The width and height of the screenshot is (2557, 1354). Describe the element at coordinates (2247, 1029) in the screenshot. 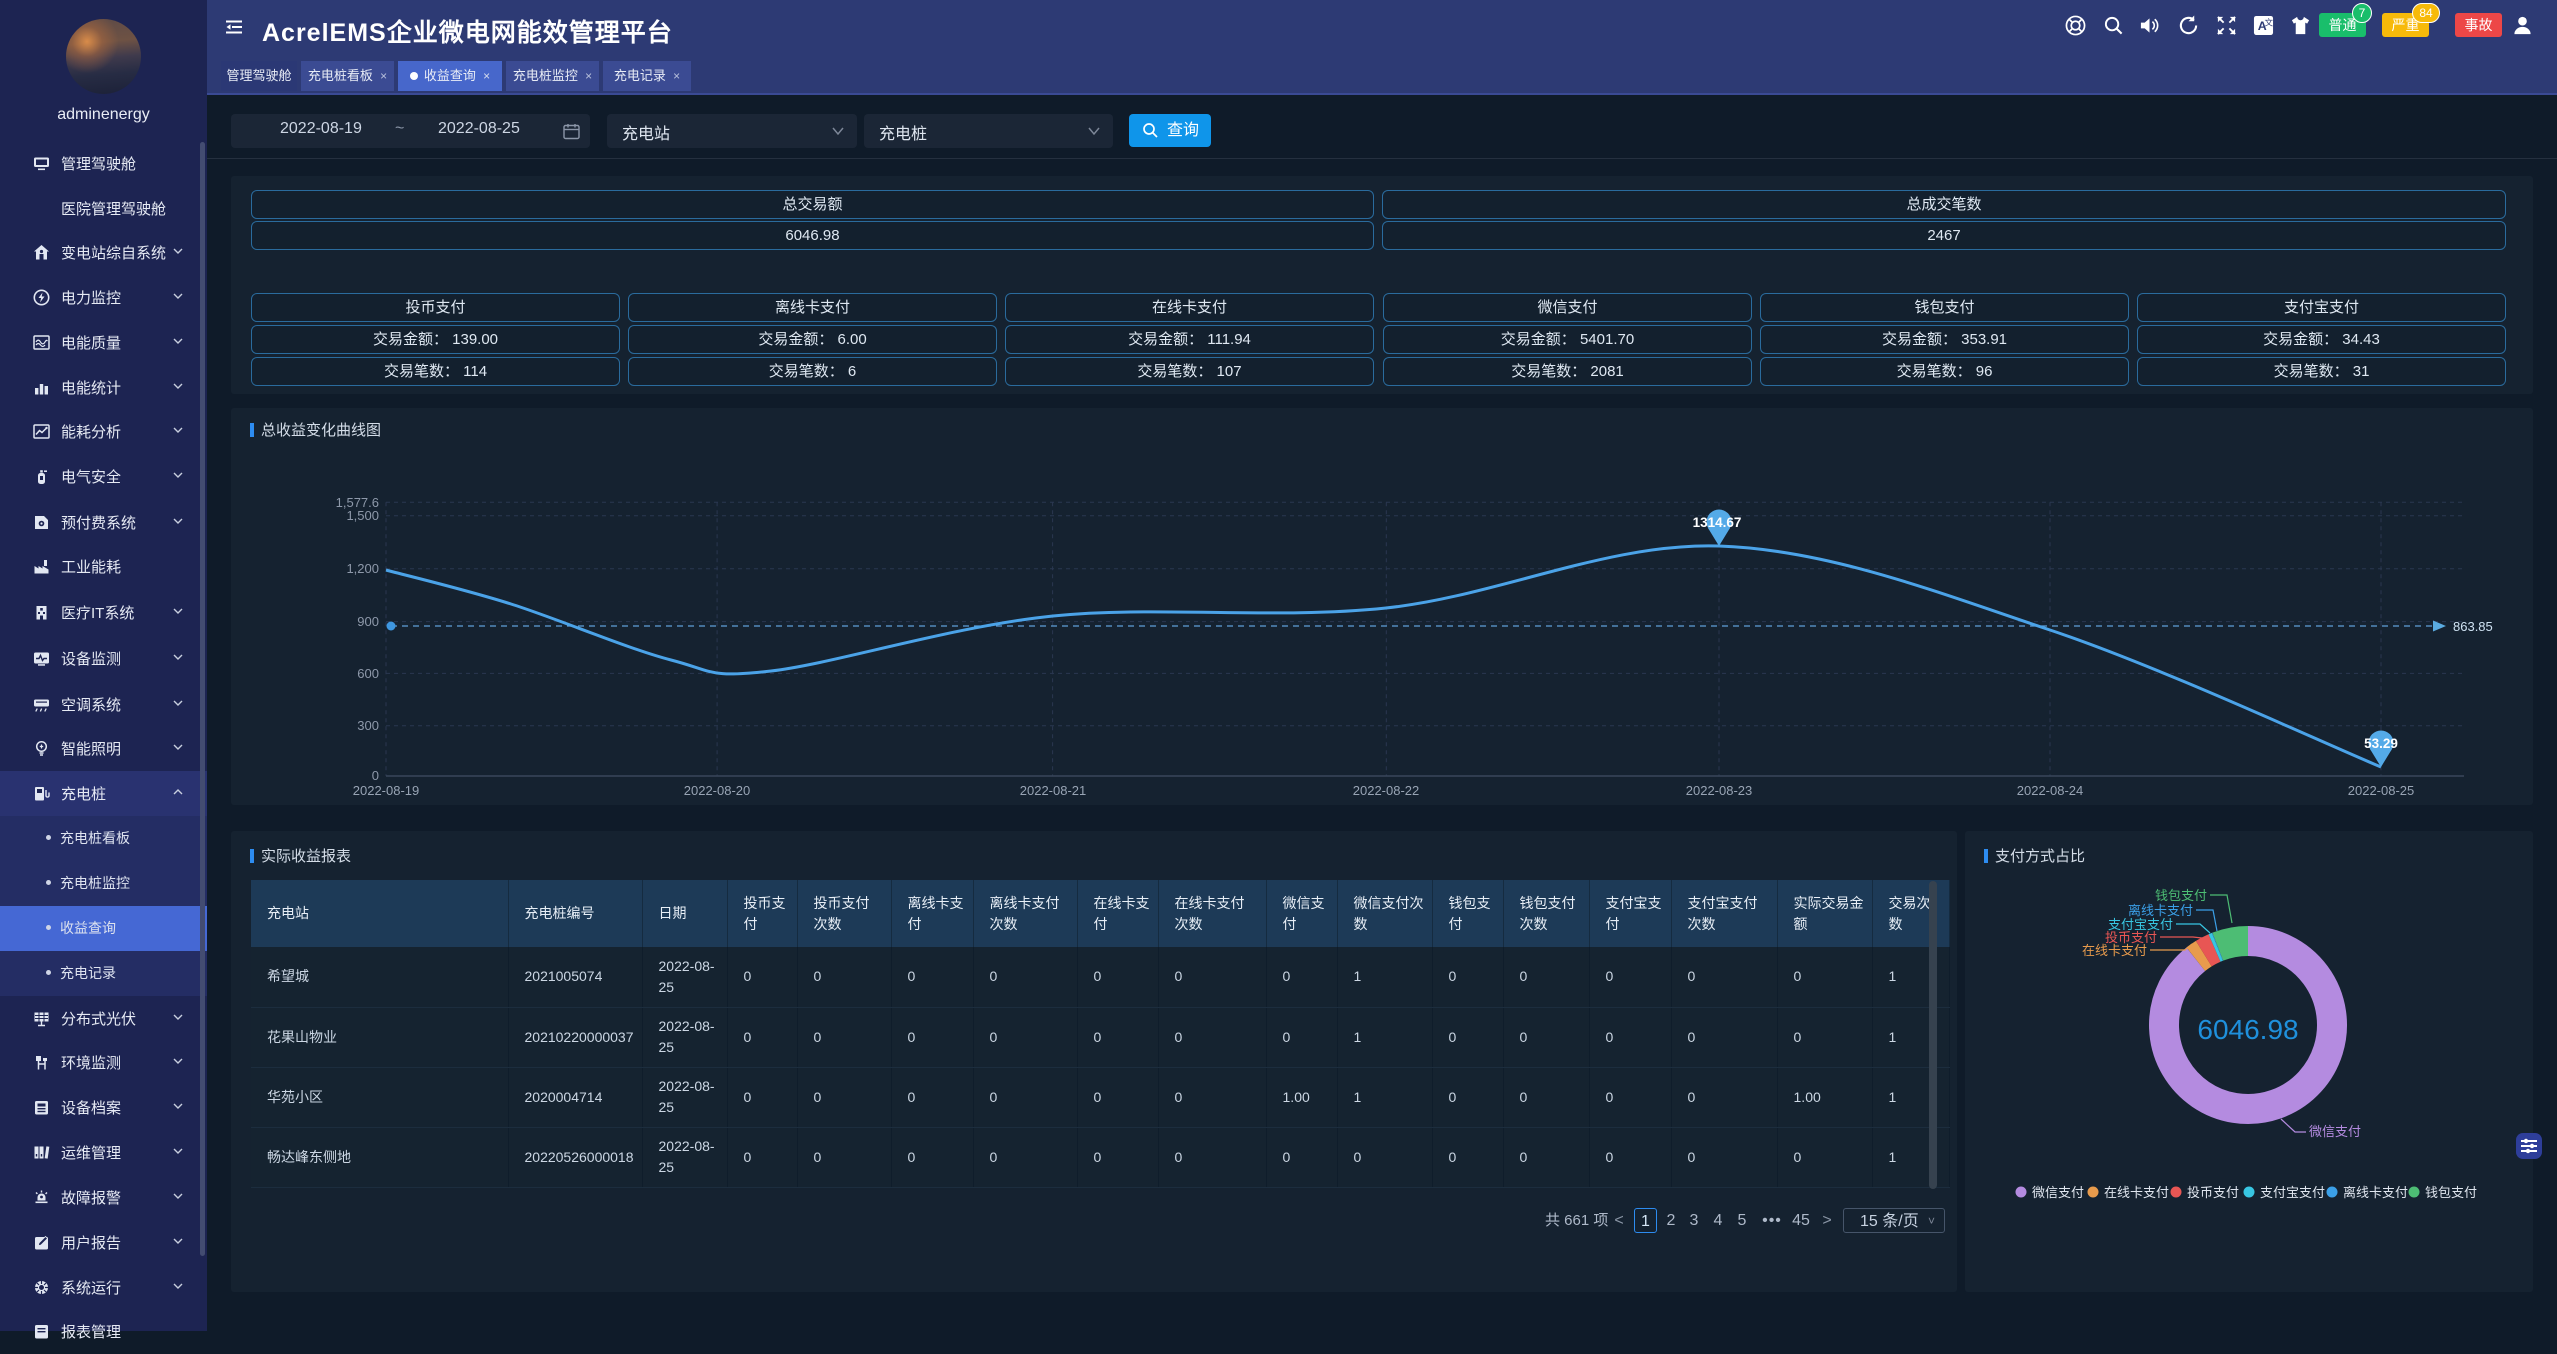

I see `svg-text: 6046.98` at that location.